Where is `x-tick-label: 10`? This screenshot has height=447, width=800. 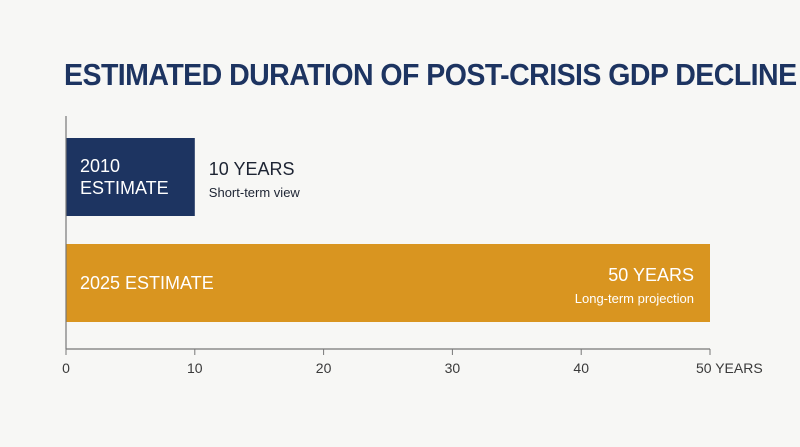
x-tick-label: 10 is located at coordinates (195, 368).